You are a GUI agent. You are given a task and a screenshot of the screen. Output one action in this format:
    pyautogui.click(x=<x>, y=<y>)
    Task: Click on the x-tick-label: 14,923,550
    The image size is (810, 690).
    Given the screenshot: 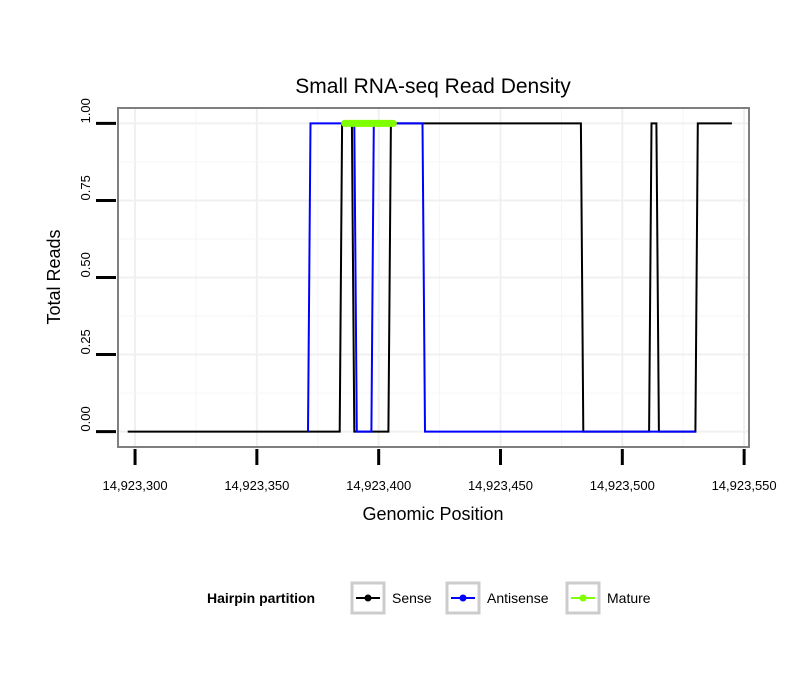 What is the action you would take?
    pyautogui.click(x=744, y=485)
    